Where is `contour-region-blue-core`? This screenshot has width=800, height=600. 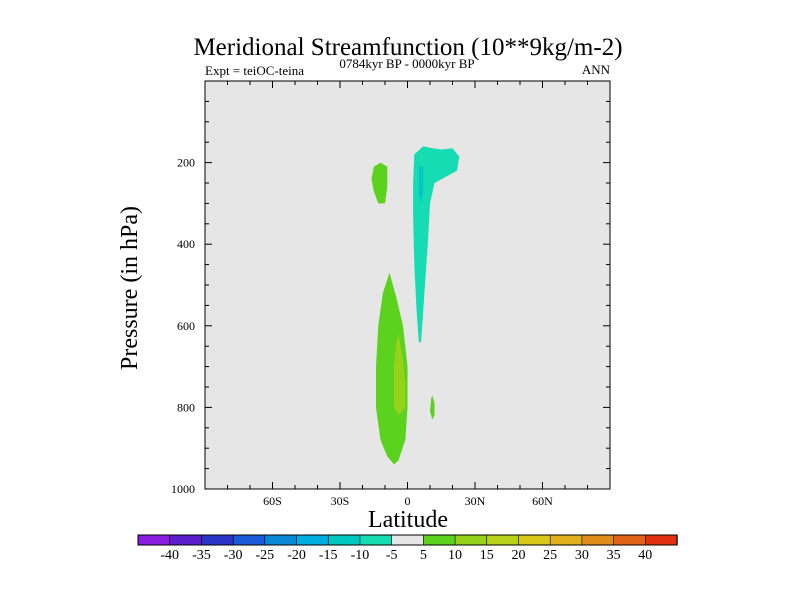 contour-region-blue-core is located at coordinates (421, 185).